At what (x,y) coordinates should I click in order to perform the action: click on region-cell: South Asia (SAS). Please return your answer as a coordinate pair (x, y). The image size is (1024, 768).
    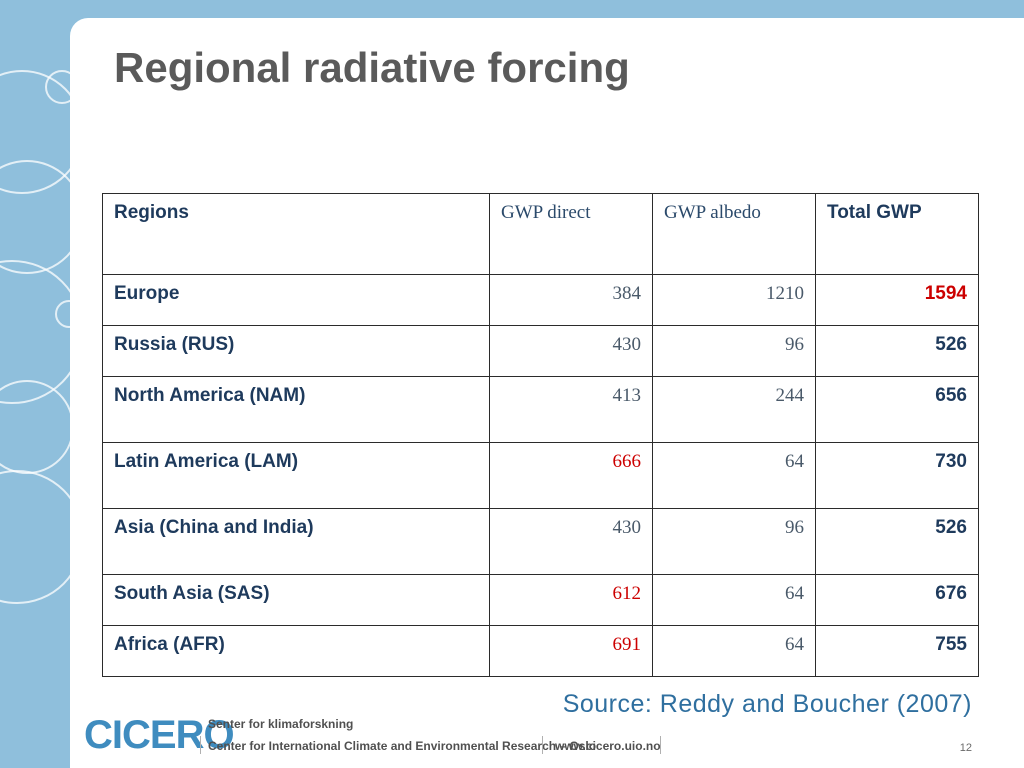
    Looking at the image, I should click on (296, 600).